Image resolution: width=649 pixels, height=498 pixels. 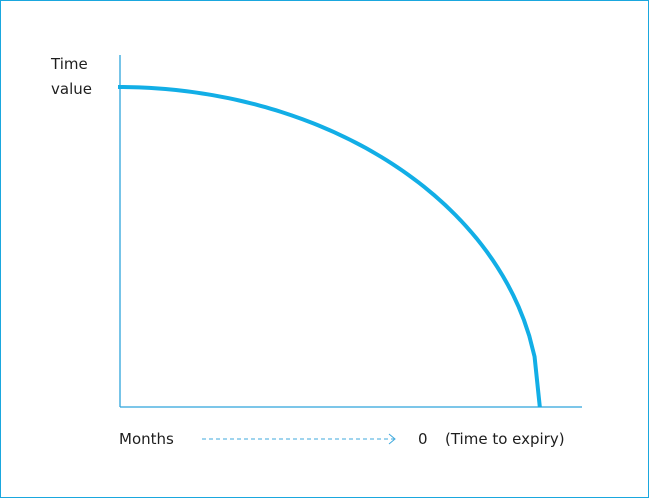 What do you see at coordinates (71, 89) in the screenshot?
I see `y-axis-label-line-2: value` at bounding box center [71, 89].